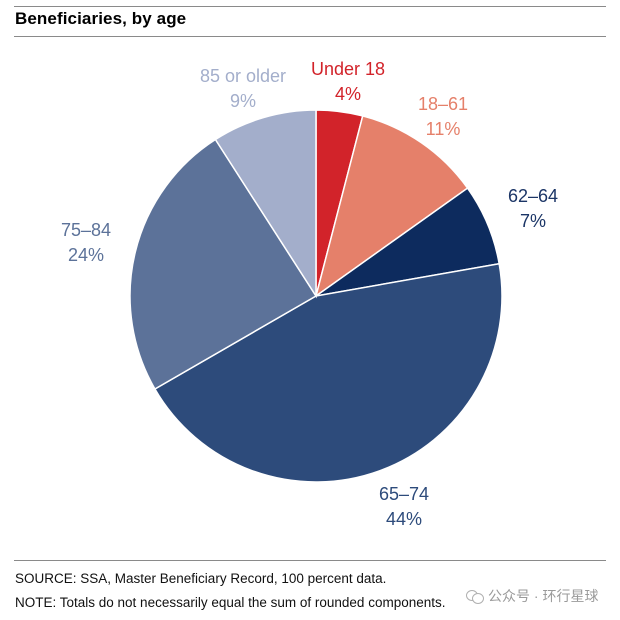  Describe the element at coordinates (543, 596) in the screenshot. I see `watermark-text: 公众号 · 环行星球` at that location.